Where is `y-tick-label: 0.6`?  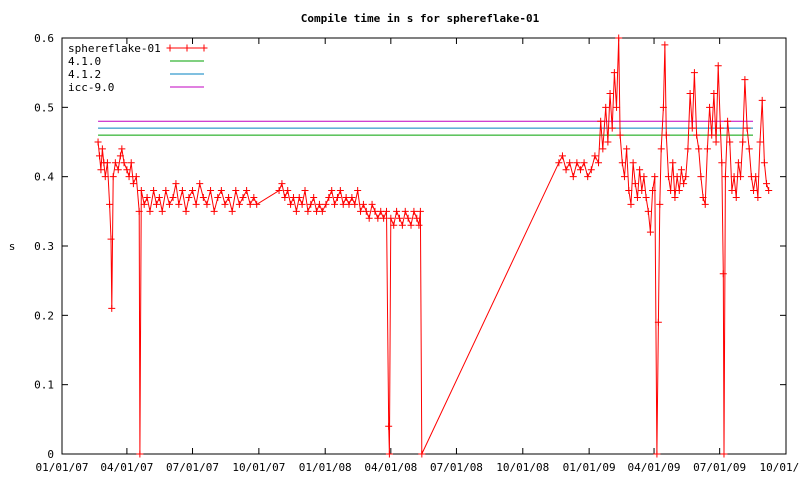 y-tick-label: 0.6 is located at coordinates (44, 38).